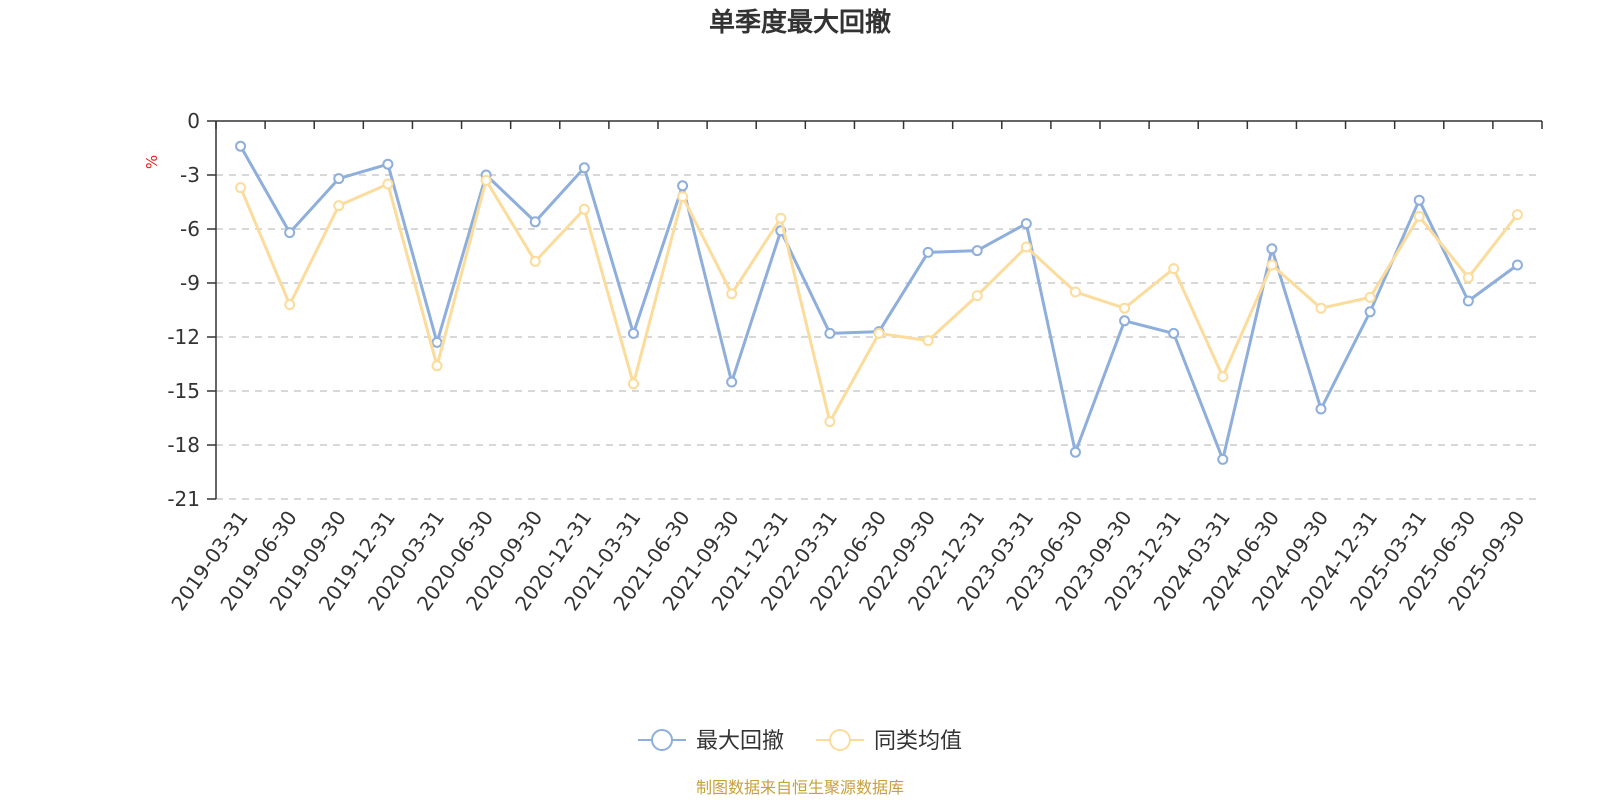 The height and width of the screenshot is (800, 1600). I want to click on legend-label-peer-average: 同类均值, so click(918, 741).